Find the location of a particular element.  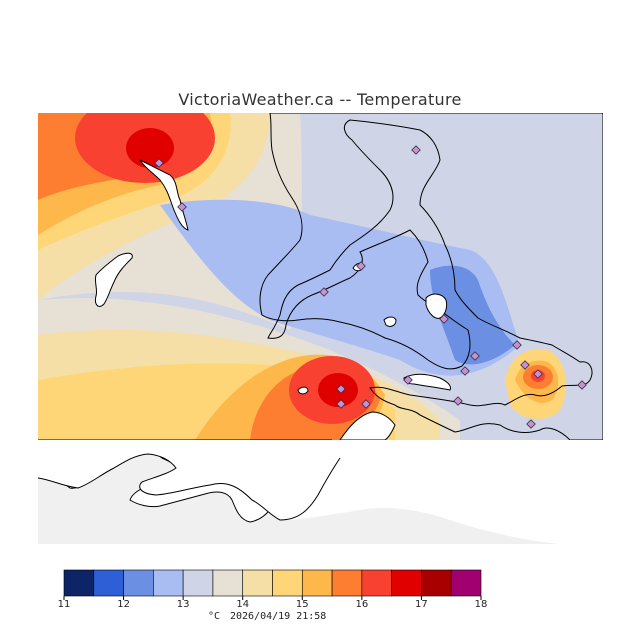

map-title: VictoriaWeather.ca -- Temperature is located at coordinates (320, 99).